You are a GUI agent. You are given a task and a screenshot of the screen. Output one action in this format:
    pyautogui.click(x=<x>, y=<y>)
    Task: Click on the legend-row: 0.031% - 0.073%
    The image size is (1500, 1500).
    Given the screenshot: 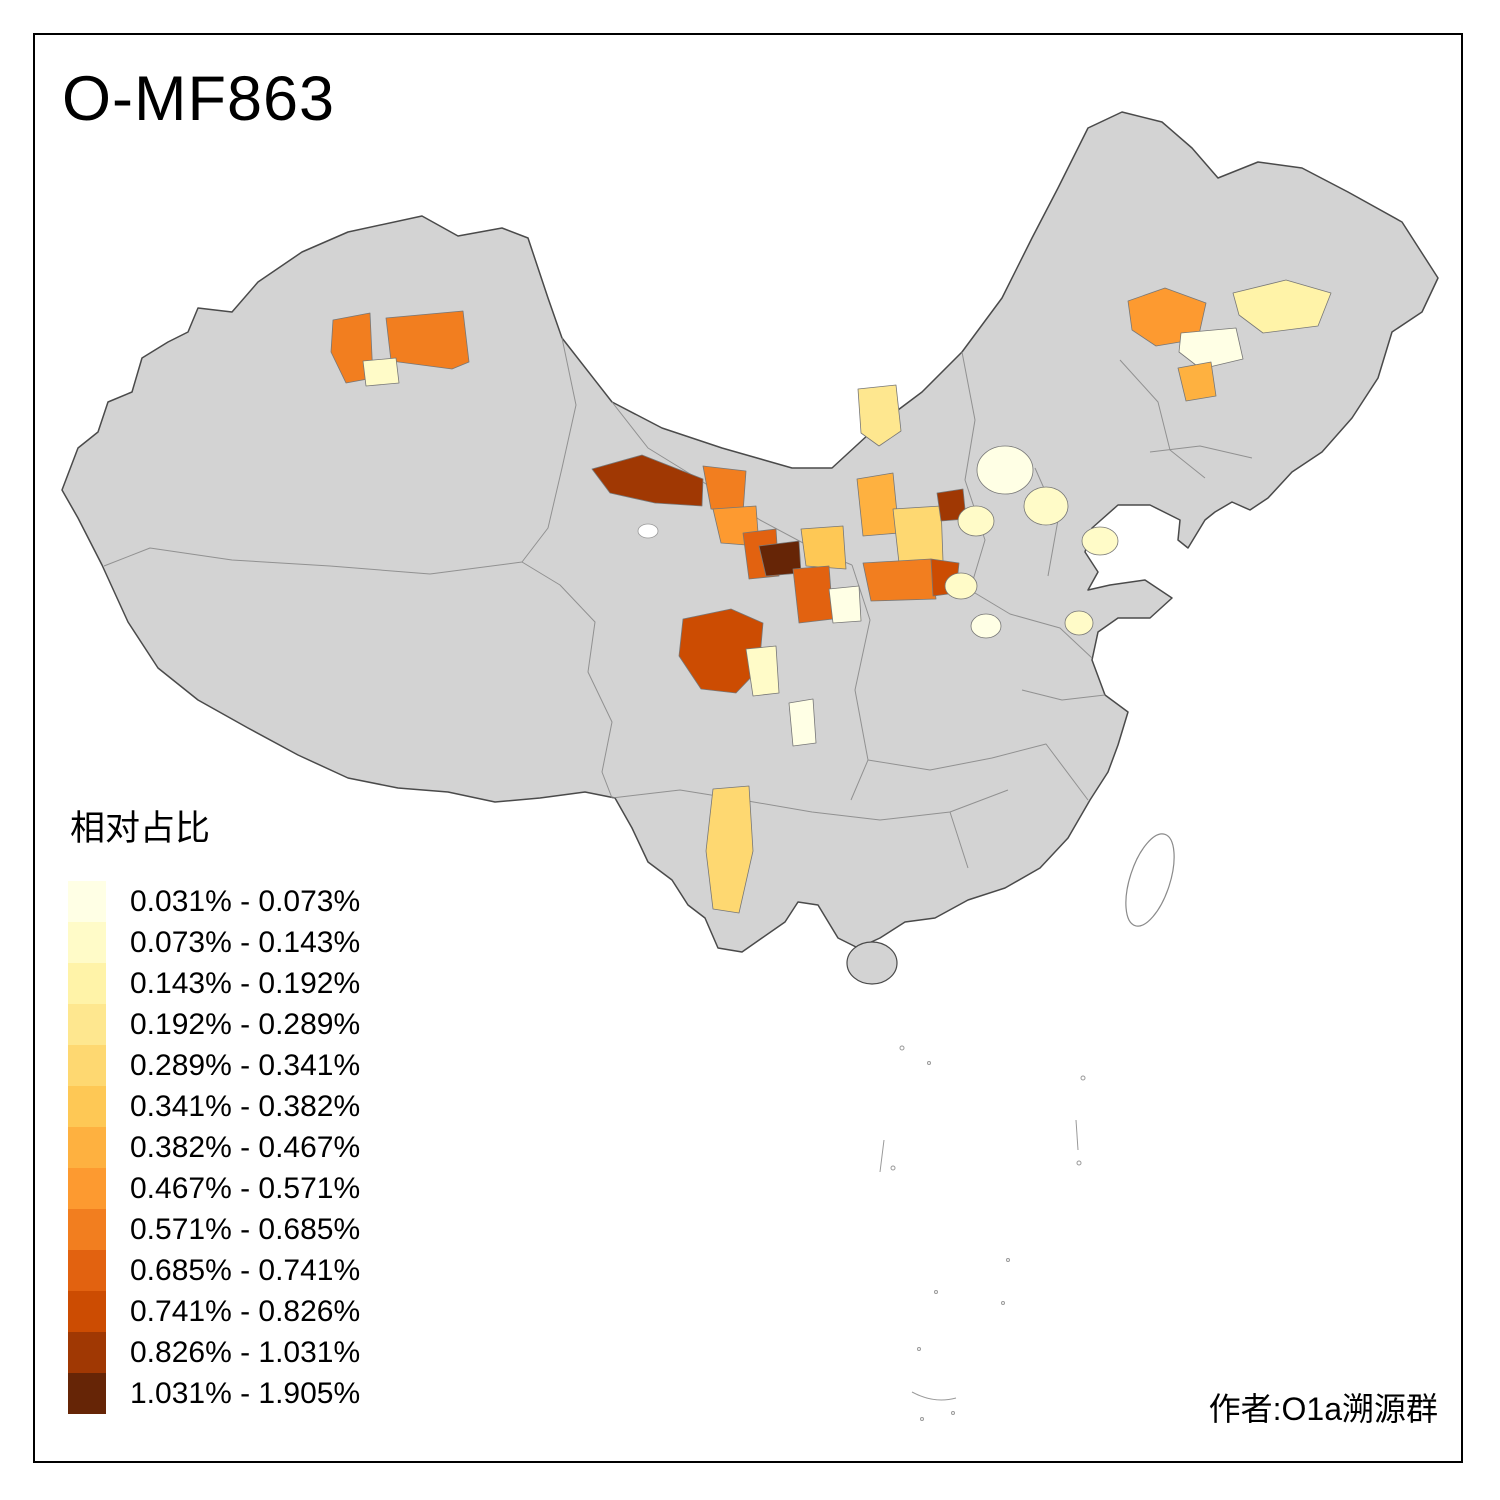 What is the action you would take?
    pyautogui.click(x=214, y=901)
    